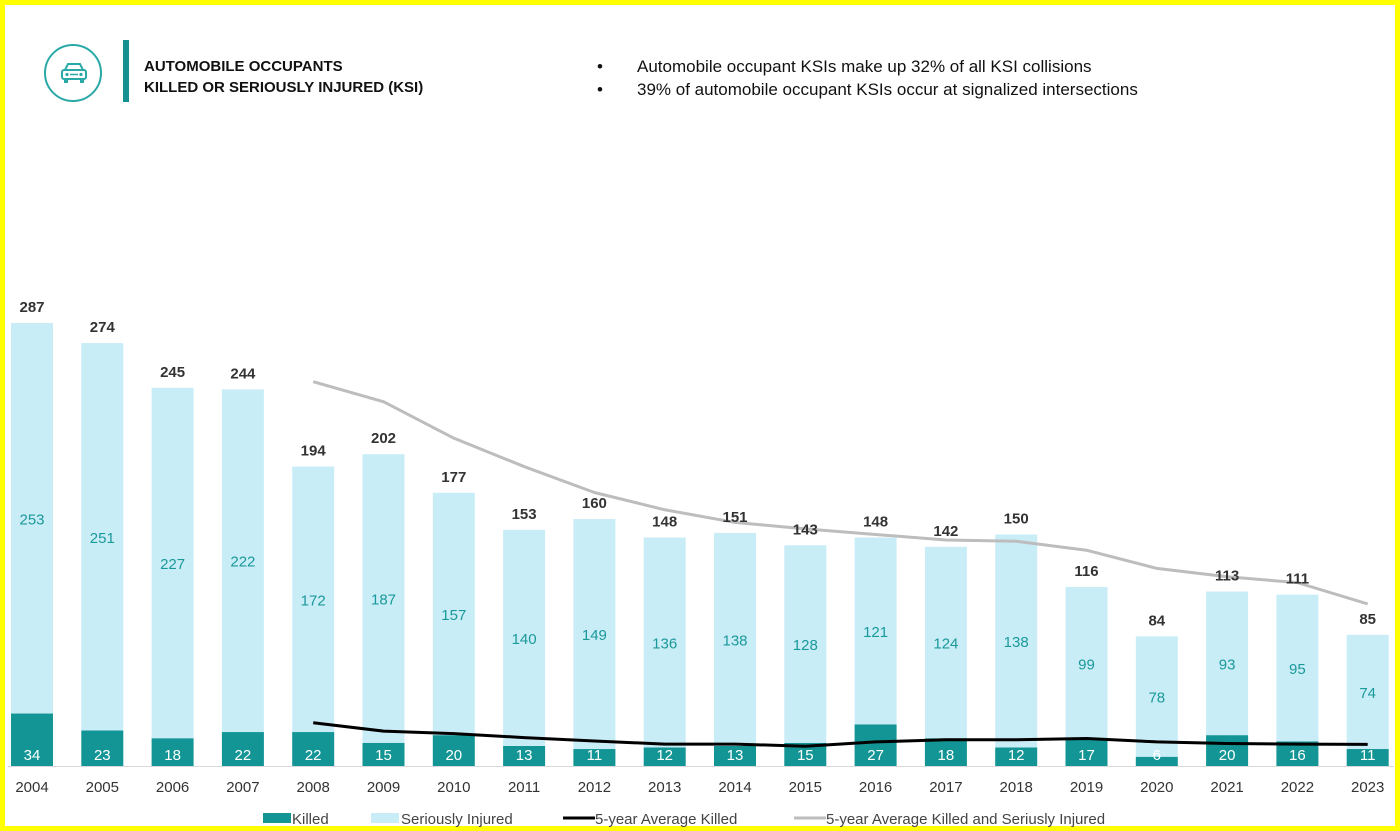 This screenshot has height=831, width=1400. I want to click on total-label: 153, so click(524, 514).